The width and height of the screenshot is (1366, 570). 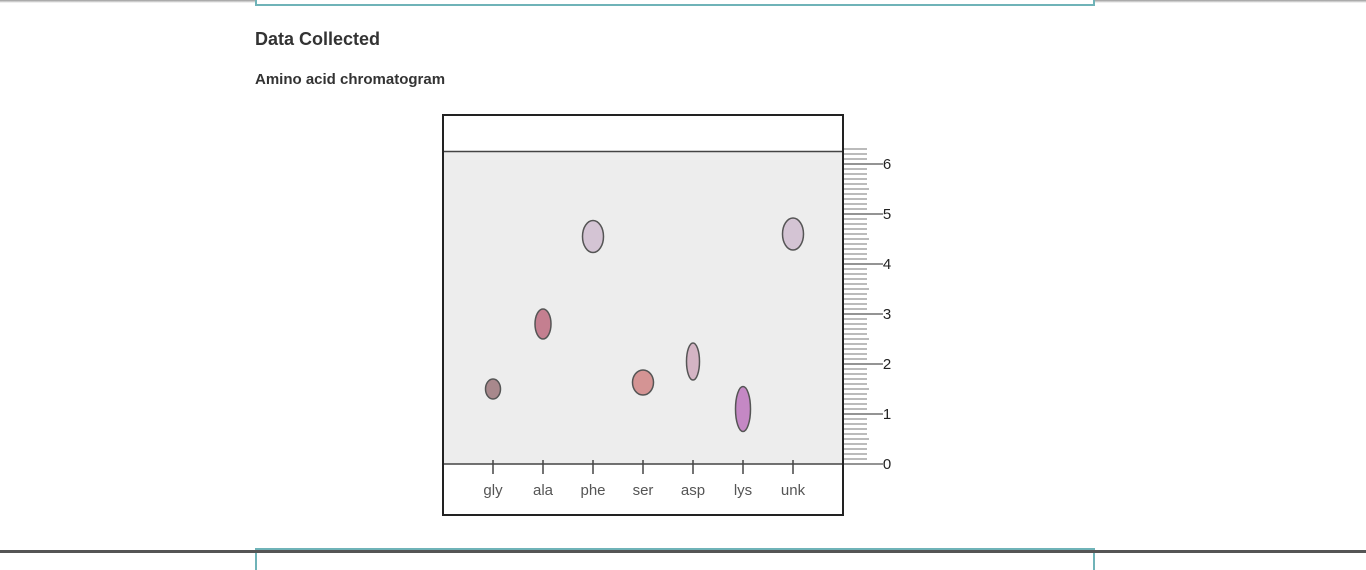 What do you see at coordinates (887, 264) in the screenshot?
I see `ruler-label-4: 4` at bounding box center [887, 264].